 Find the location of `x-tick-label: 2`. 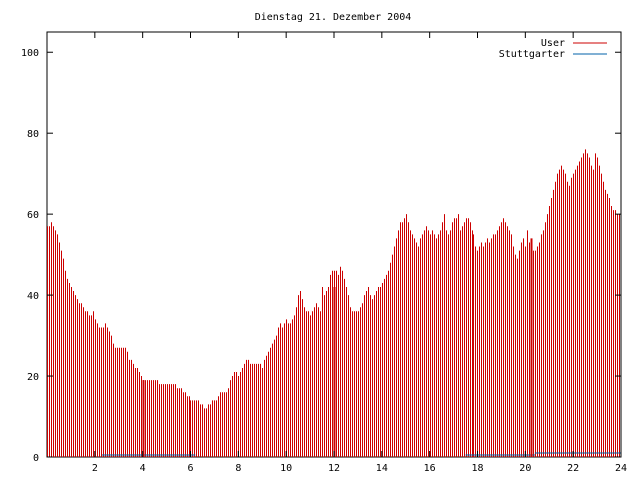

x-tick-label: 2 is located at coordinates (95, 468).